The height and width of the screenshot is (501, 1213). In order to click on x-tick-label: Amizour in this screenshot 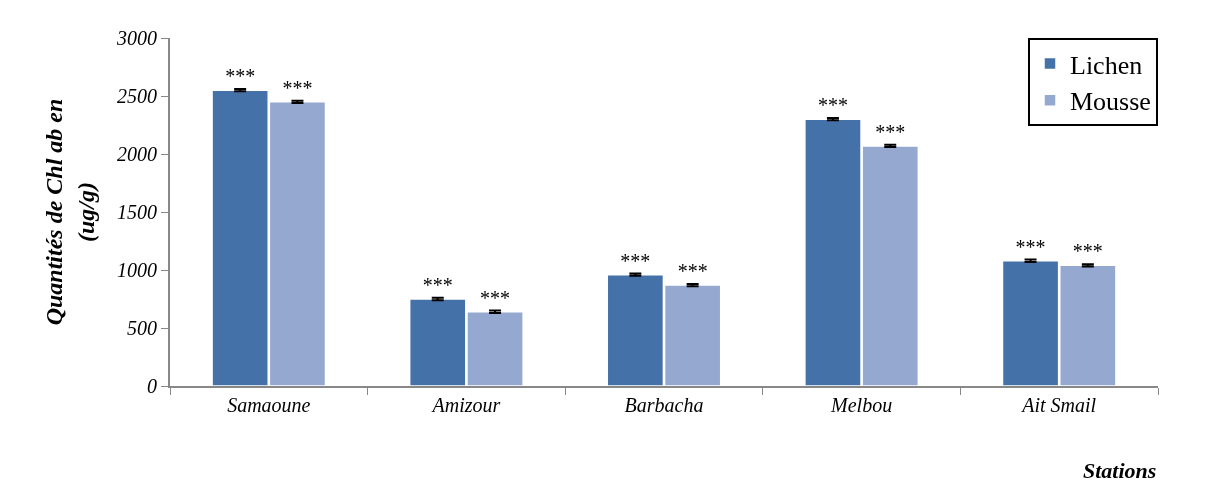, I will do `click(465, 405)`.